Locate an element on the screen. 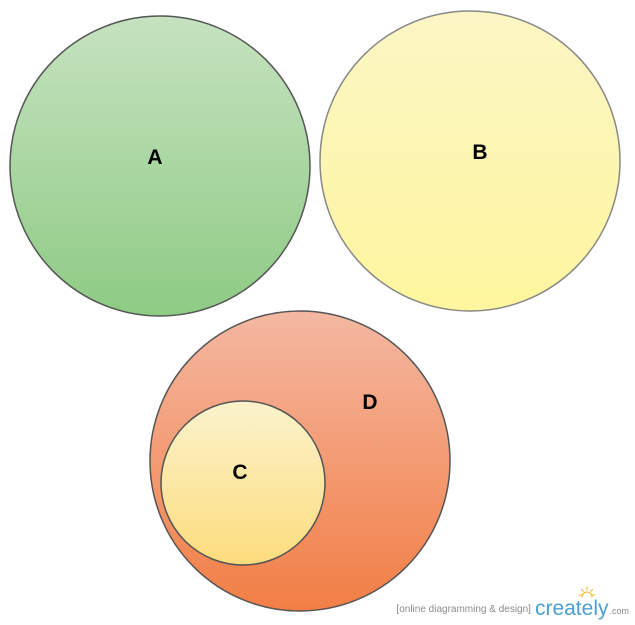 This screenshot has width=635, height=625. set-c-circle is located at coordinates (243, 483).